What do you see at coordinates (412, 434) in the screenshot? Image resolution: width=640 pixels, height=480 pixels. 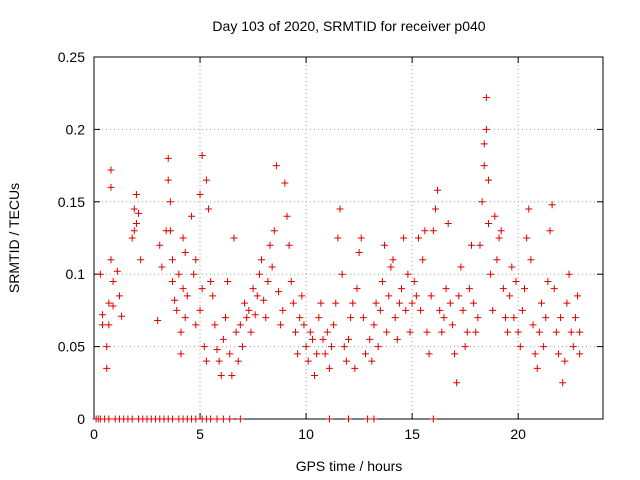 I see `x-tick-label: 15` at bounding box center [412, 434].